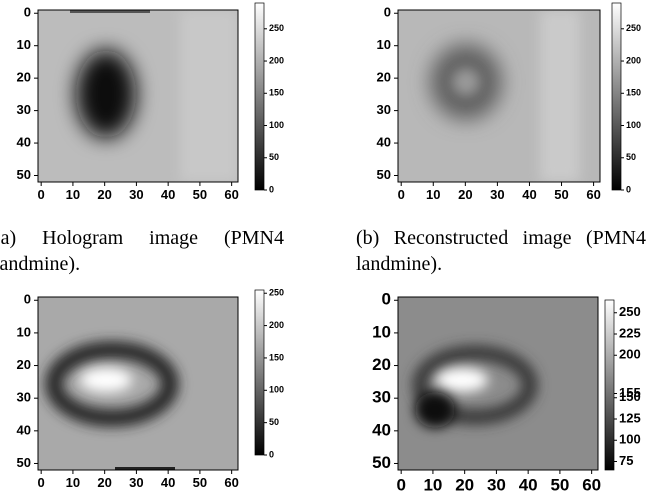 This screenshot has width=649, height=498. I want to click on image-d, so click(498, 383).